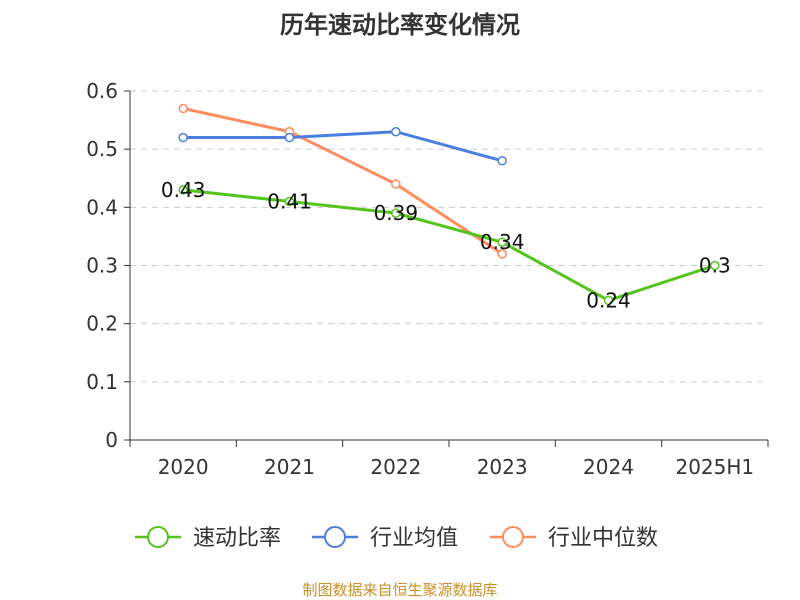 This screenshot has width=800, height=600. I want to click on legend-label: 速动比率, so click(237, 538).